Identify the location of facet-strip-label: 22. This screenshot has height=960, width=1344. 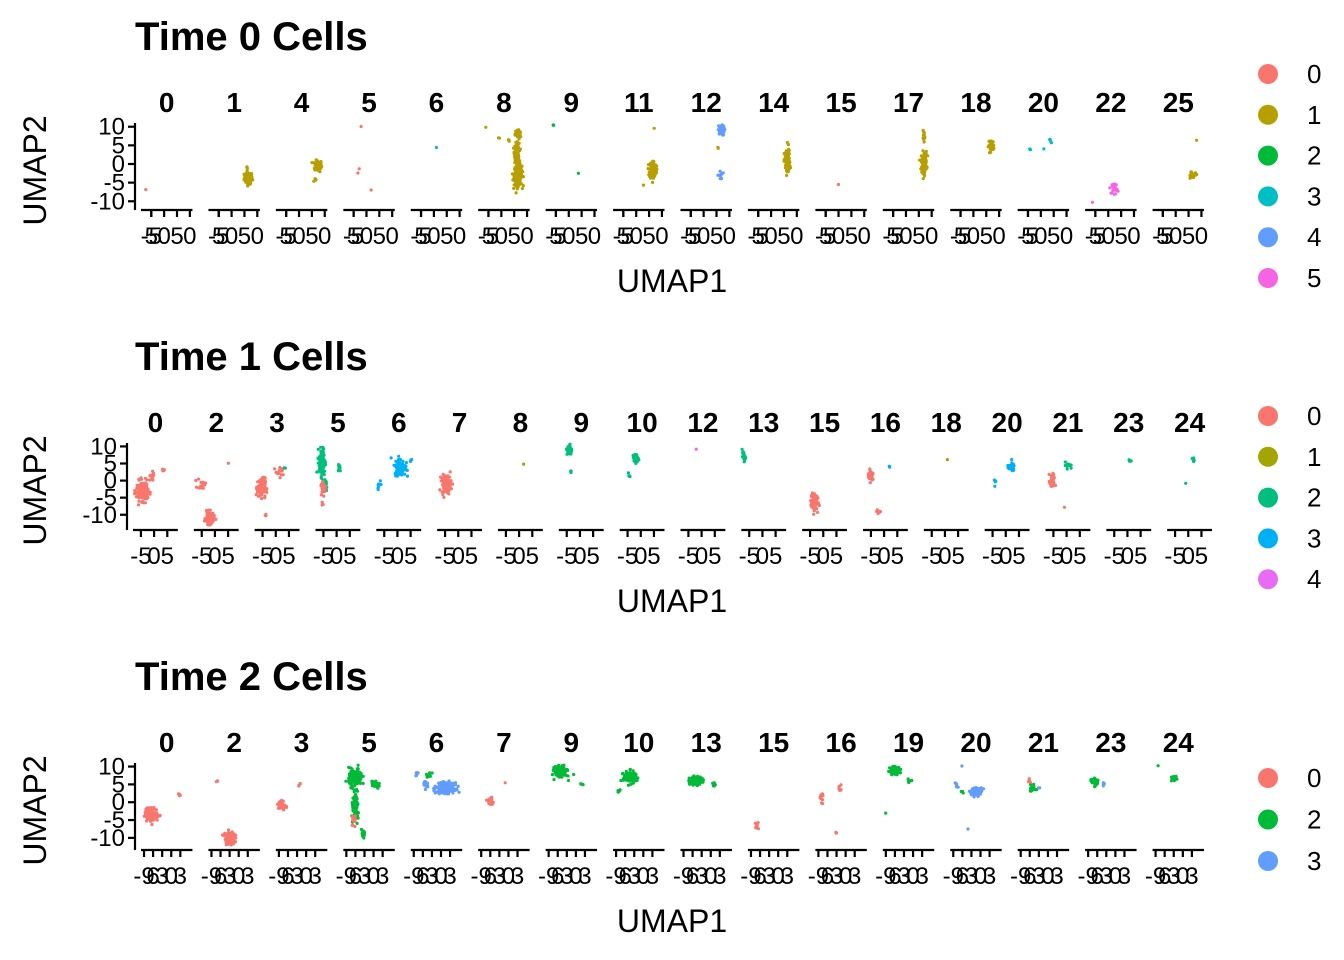
(1110, 102).